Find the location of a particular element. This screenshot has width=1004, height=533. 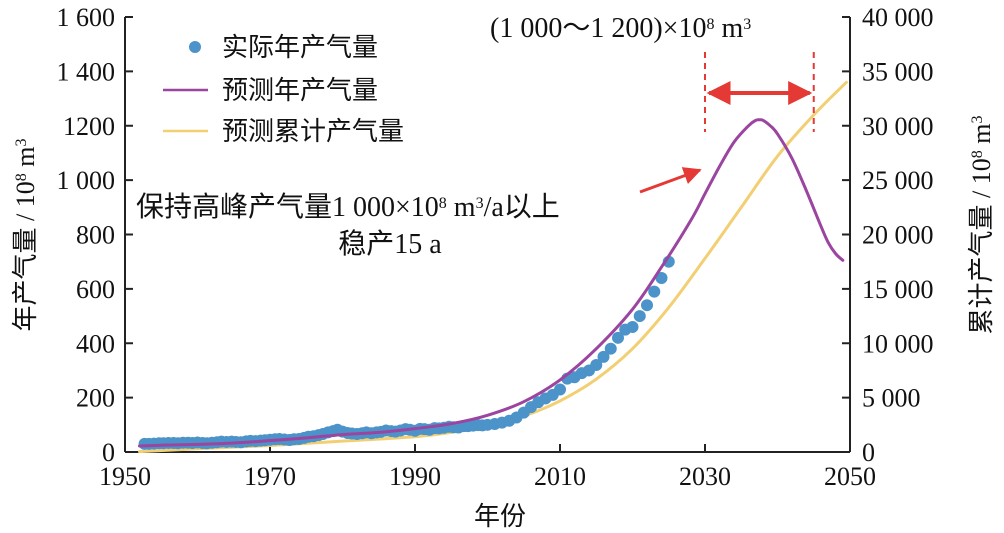

left-tick-label: 1200 is located at coordinates (89, 126).